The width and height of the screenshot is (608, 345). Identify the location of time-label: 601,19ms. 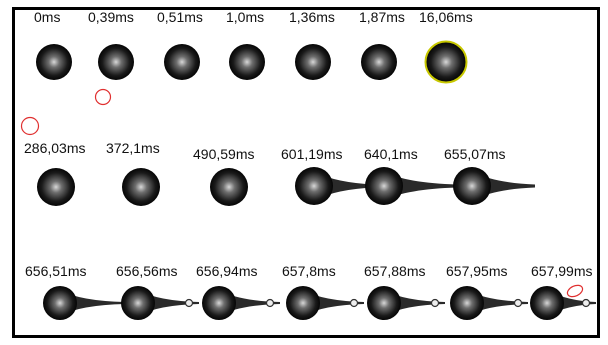
(312, 154).